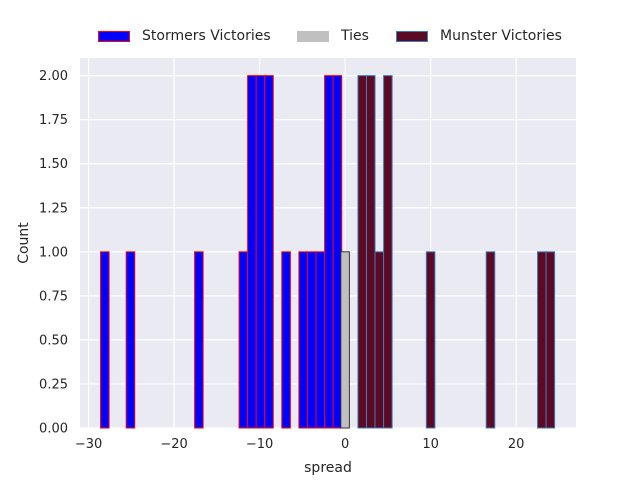  I want to click on y-axis-label: Count, so click(24, 243).